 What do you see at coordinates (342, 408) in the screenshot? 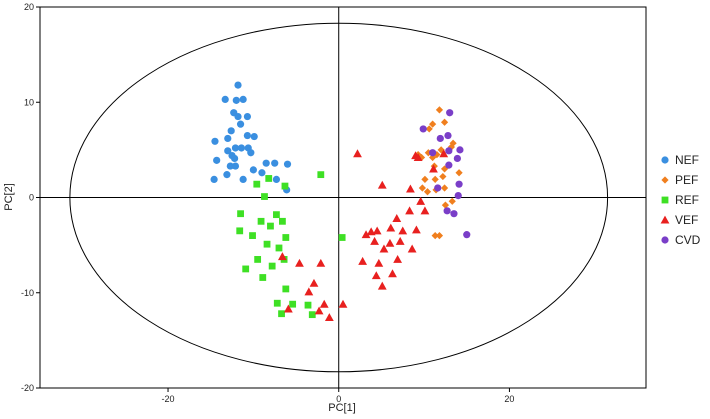
I see `x-axis-title: PC[1]` at bounding box center [342, 408].